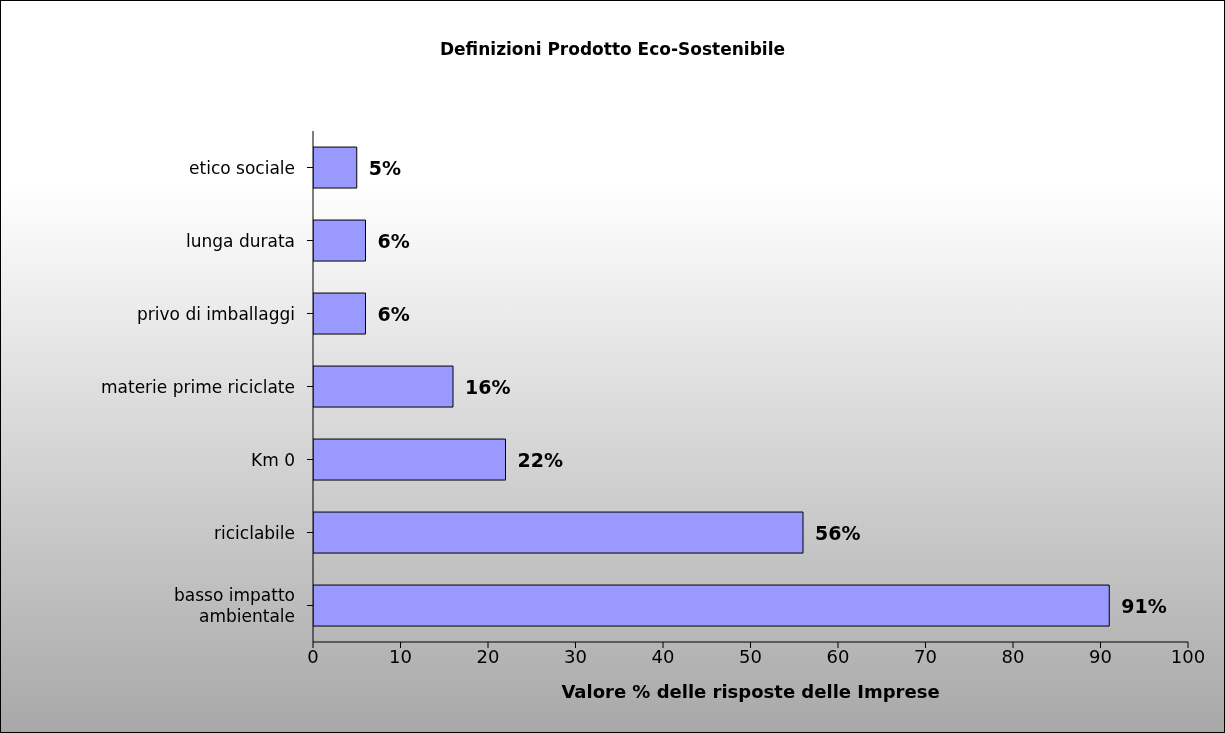 The width and height of the screenshot is (1225, 733). Describe the element at coordinates (273, 459) in the screenshot. I see `y-tick-label: Km 0` at that location.